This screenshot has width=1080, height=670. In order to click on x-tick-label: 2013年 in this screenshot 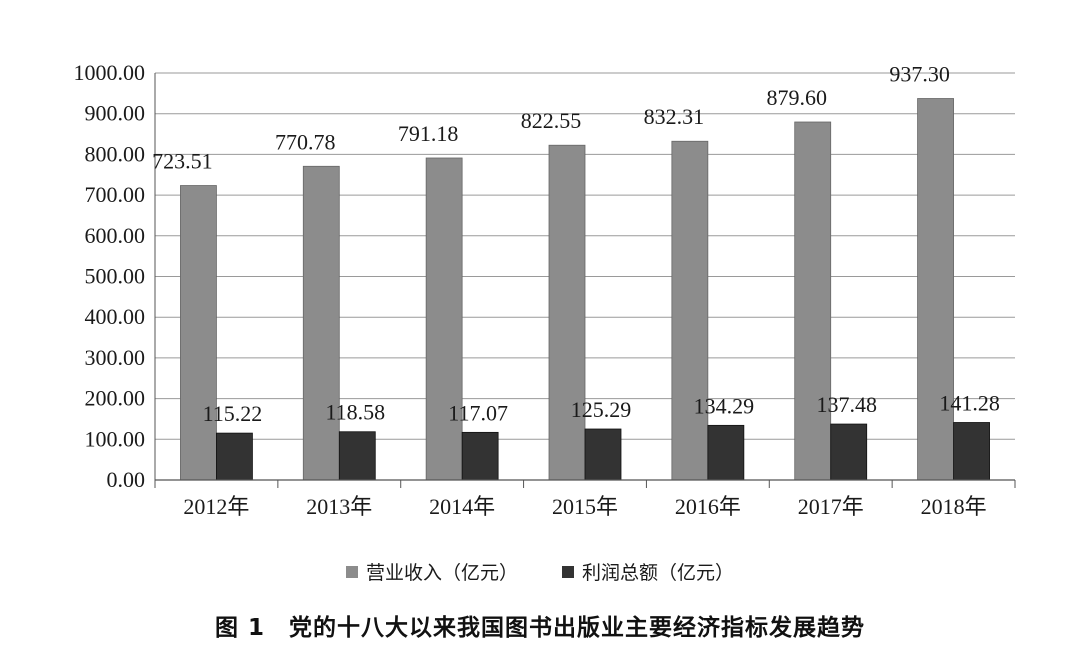, I will do `click(339, 506)`.